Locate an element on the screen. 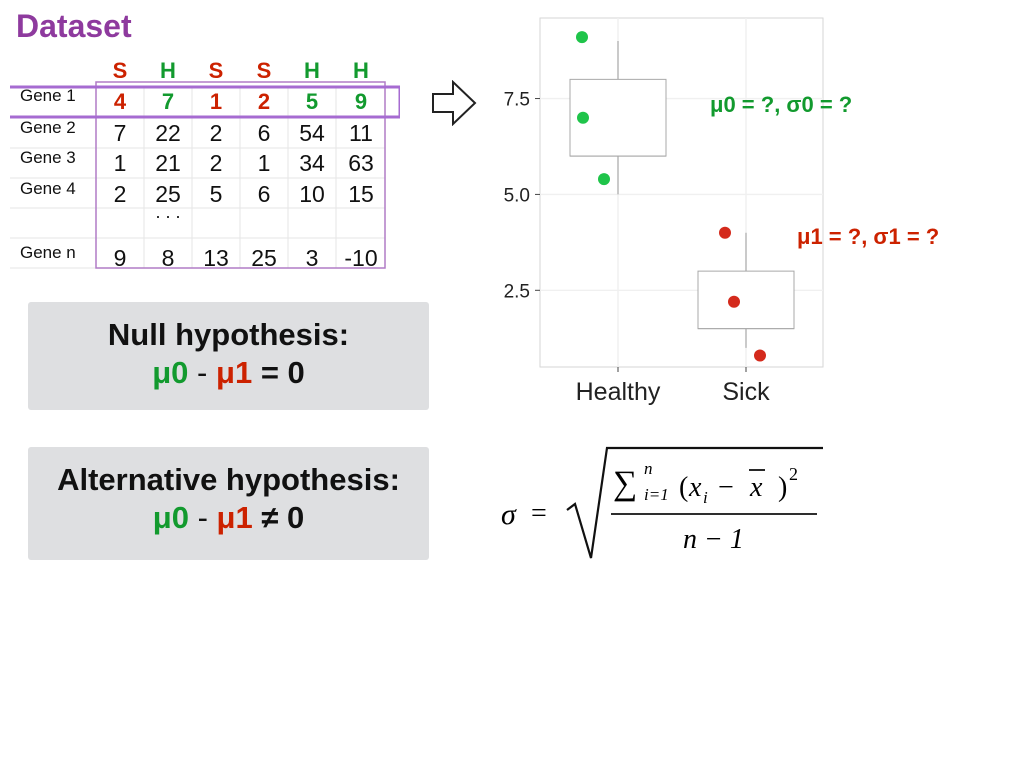  table-cell: 54 is located at coordinates (312, 133).